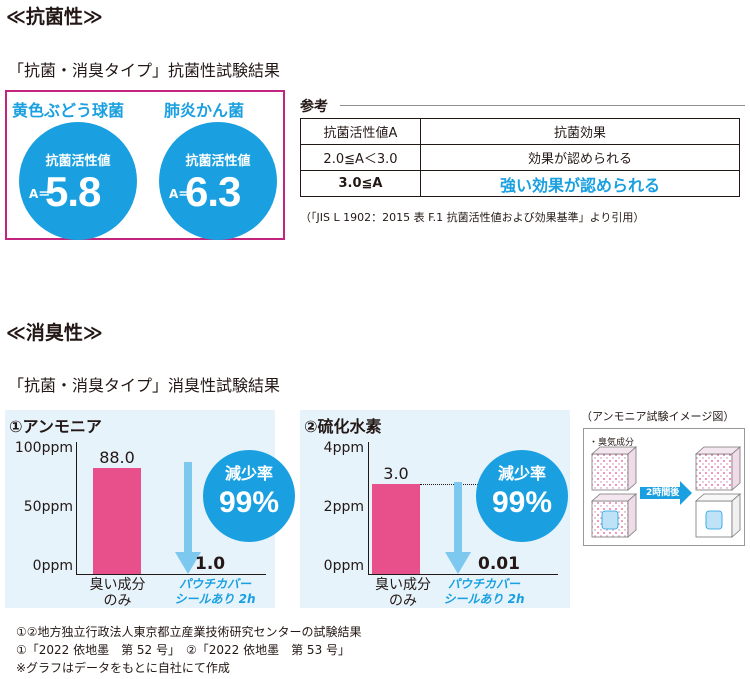 The image size is (750, 679). I want to click on footnote: ※グラフはデータをもとに自社にて作成, so click(123, 668).